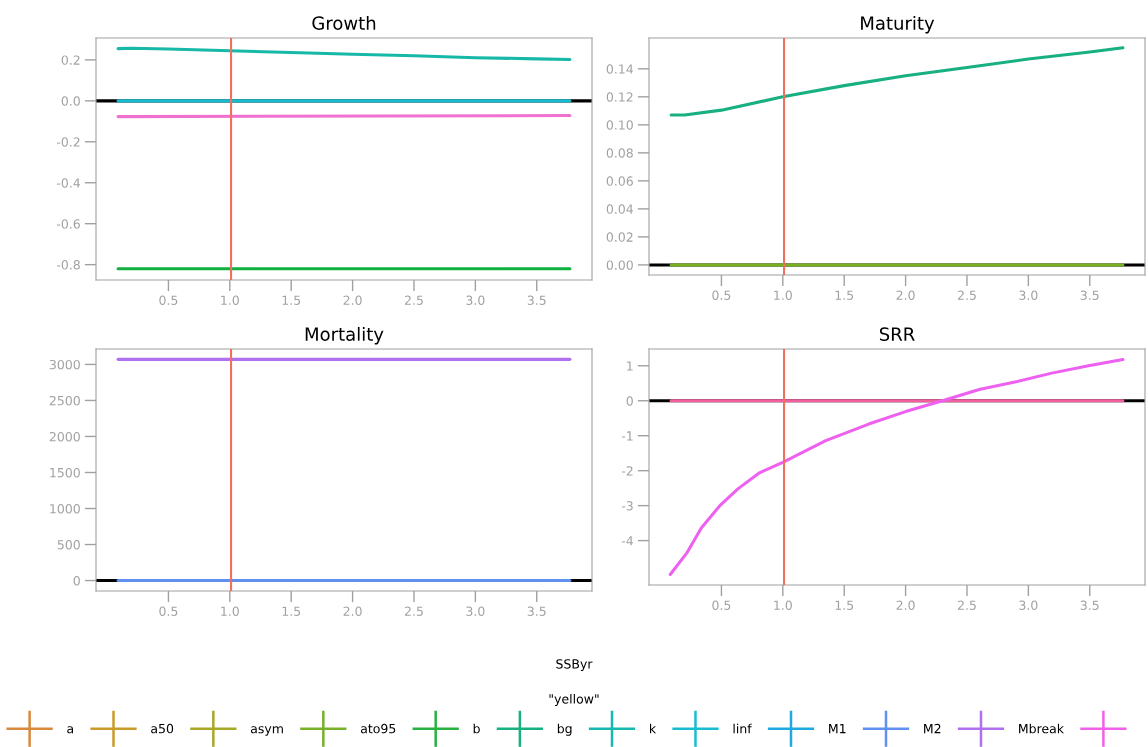 The height and width of the screenshot is (747, 1148). I want to click on chart-title: SRR, so click(897, 334).